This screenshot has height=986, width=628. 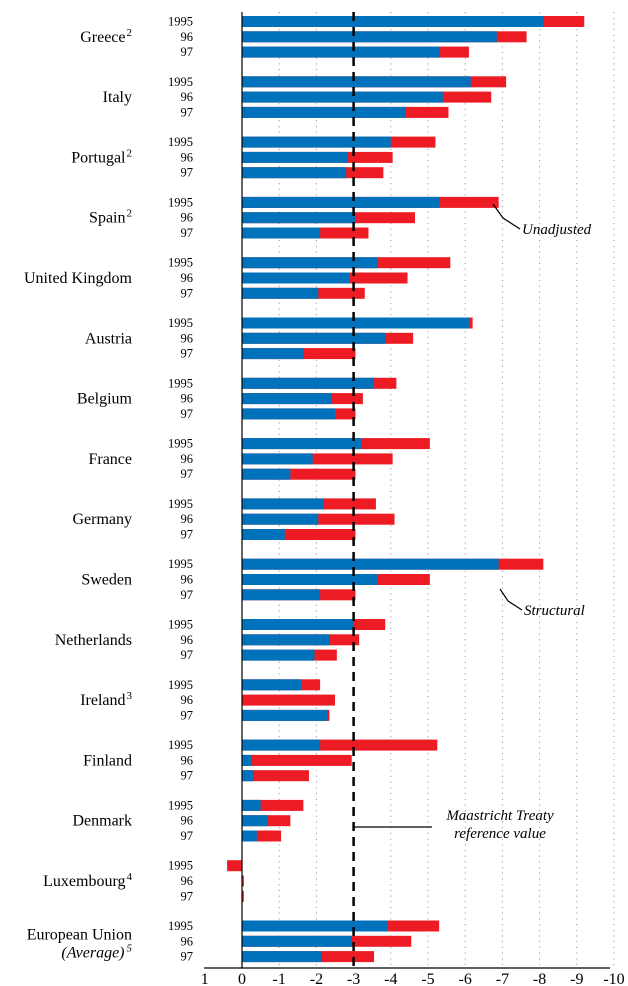 What do you see at coordinates (102, 519) in the screenshot?
I see `country-label: Germany` at bounding box center [102, 519].